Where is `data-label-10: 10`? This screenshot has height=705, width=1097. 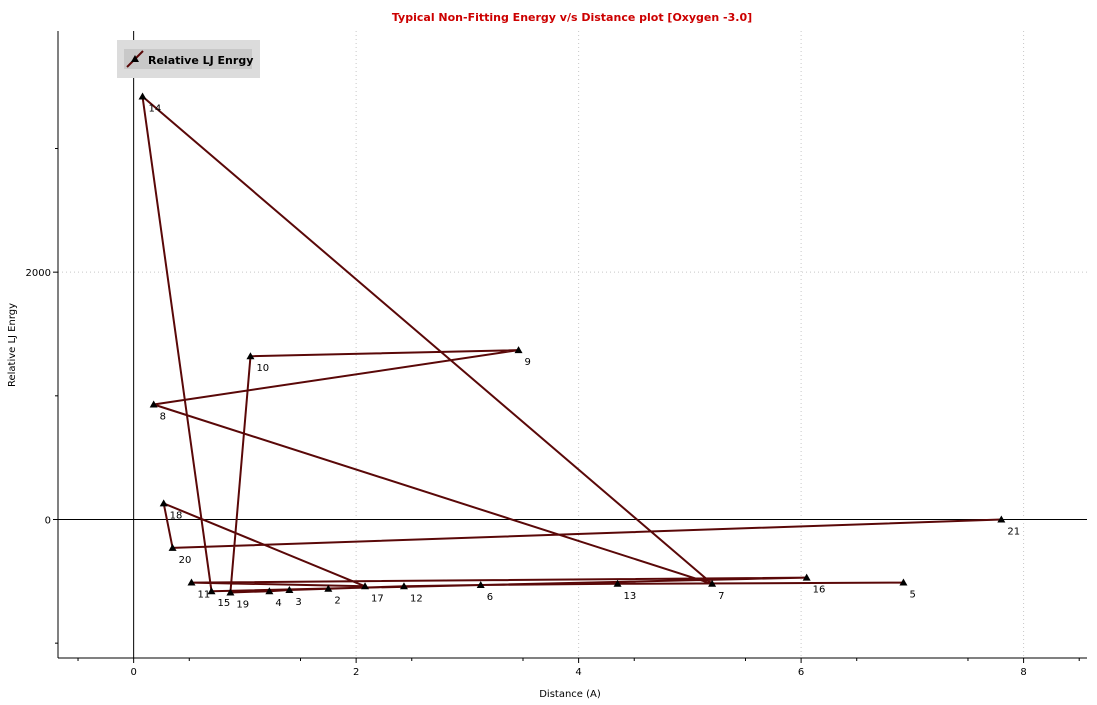 data-label-10: 10 is located at coordinates (262, 368).